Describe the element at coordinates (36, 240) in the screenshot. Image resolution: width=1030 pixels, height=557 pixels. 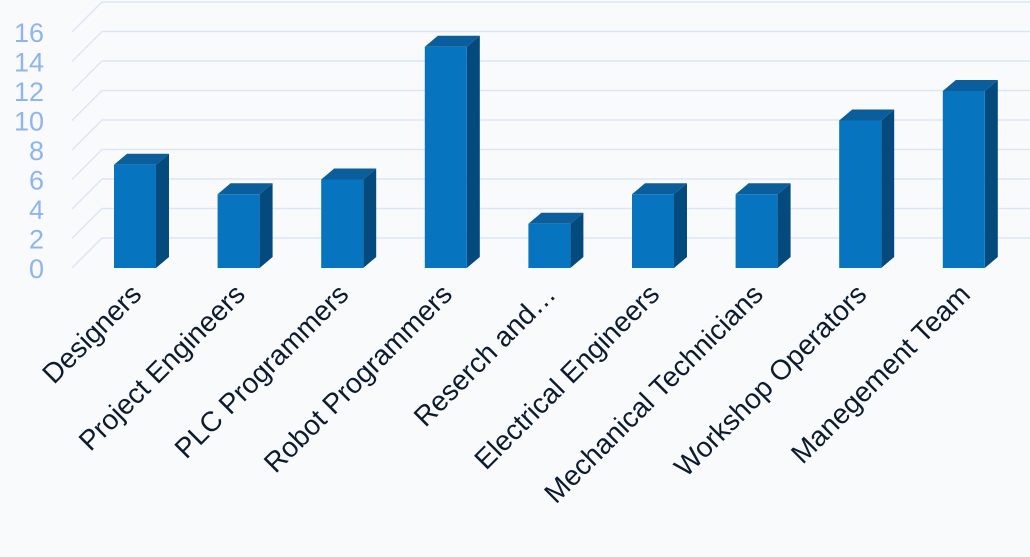
I see `y-tick-label: 2` at that location.